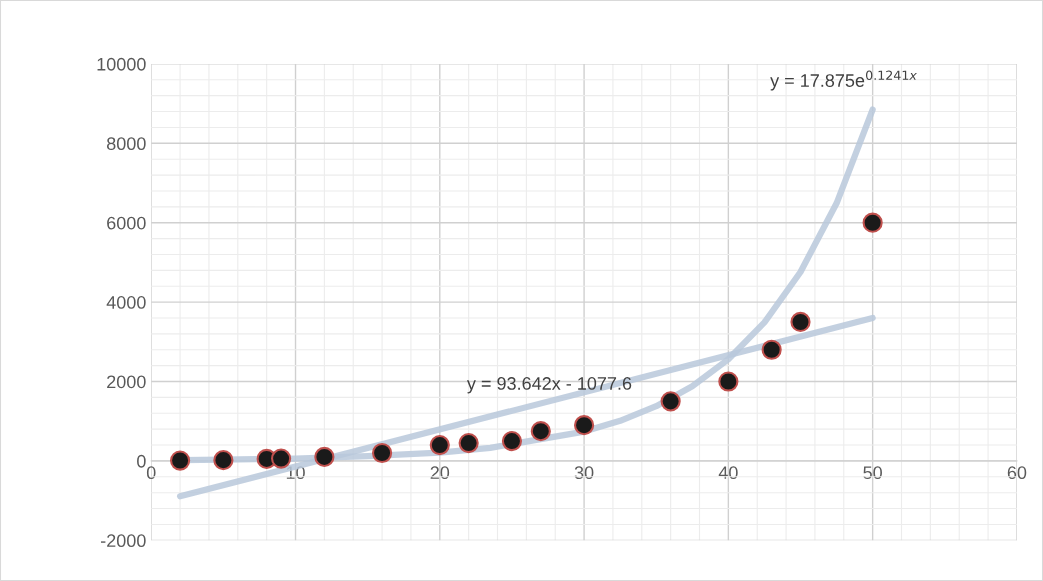 The image size is (1043, 581). What do you see at coordinates (584, 473) in the screenshot?
I see `x-tick-label: 30` at bounding box center [584, 473].